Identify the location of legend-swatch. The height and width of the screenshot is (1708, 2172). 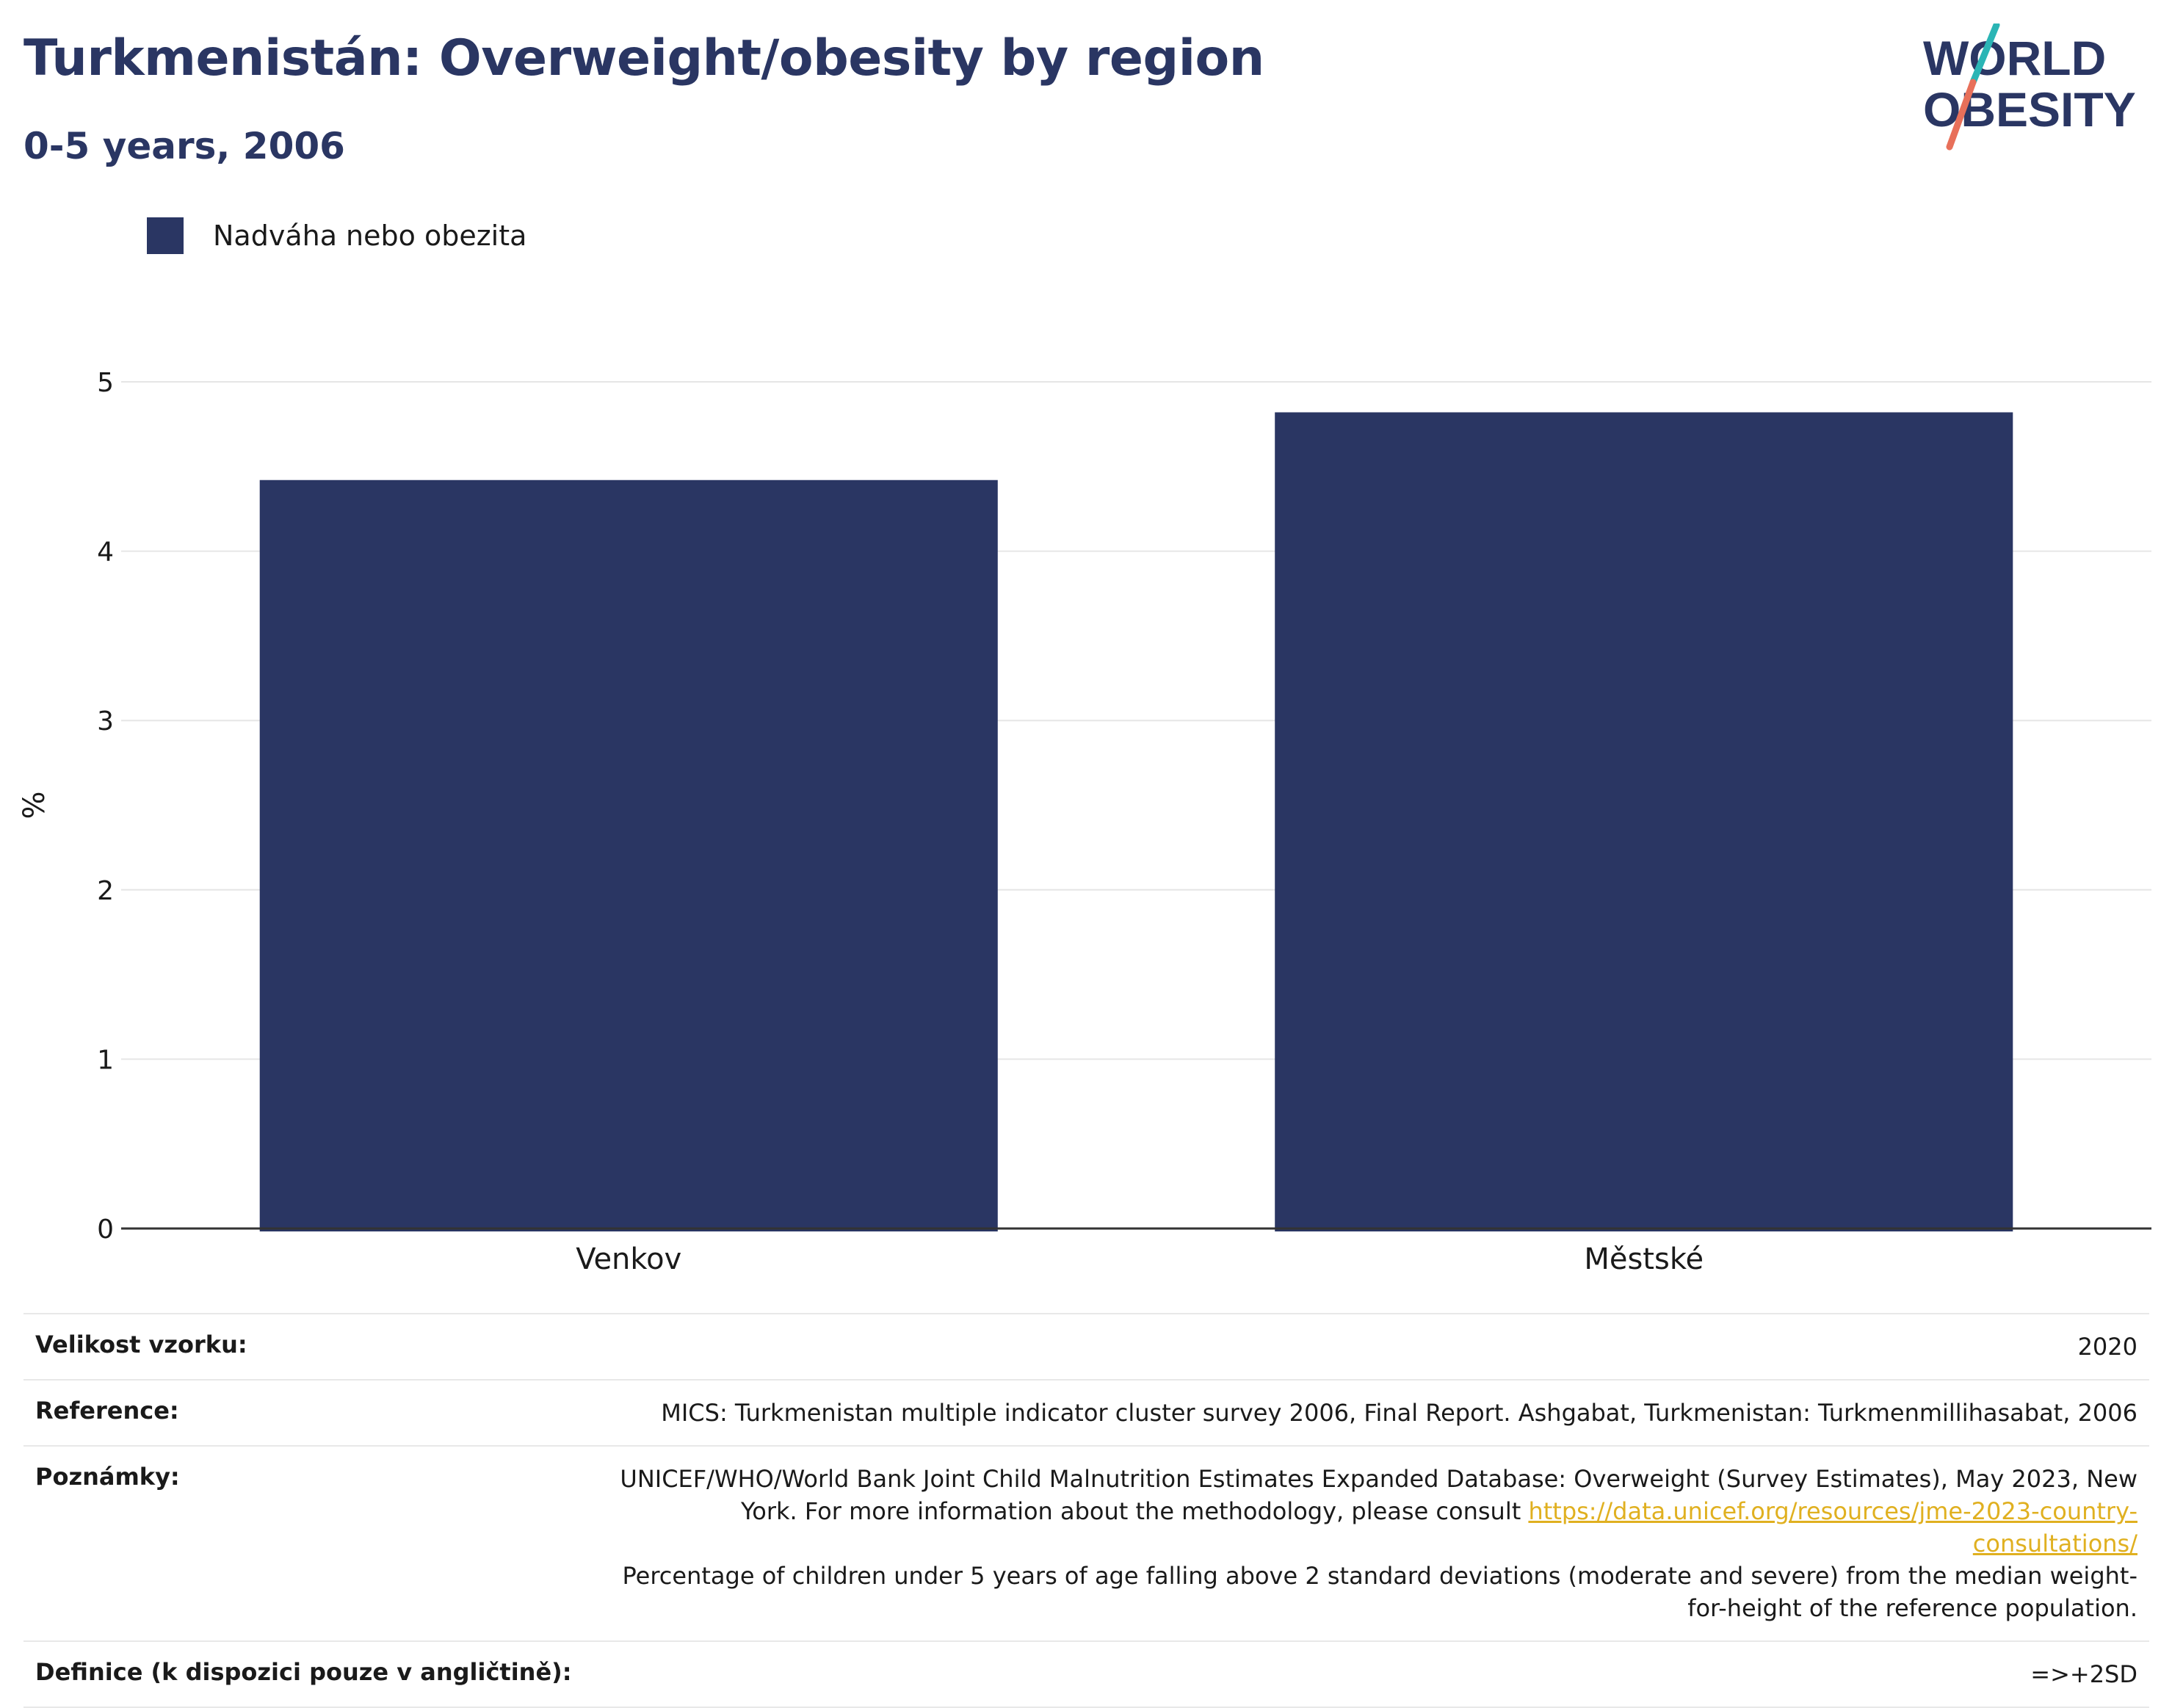
(165, 235).